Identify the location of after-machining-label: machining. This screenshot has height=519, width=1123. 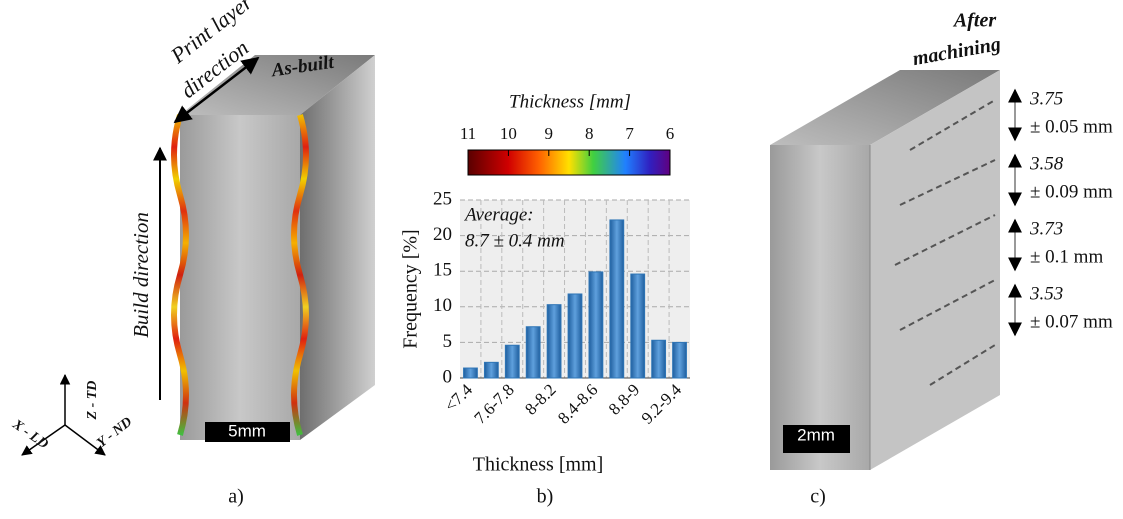
(956, 51).